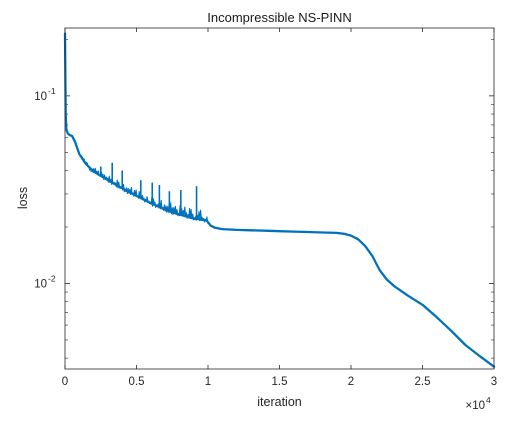  I want to click on x-multiplier-exponent: 4, so click(488, 400).